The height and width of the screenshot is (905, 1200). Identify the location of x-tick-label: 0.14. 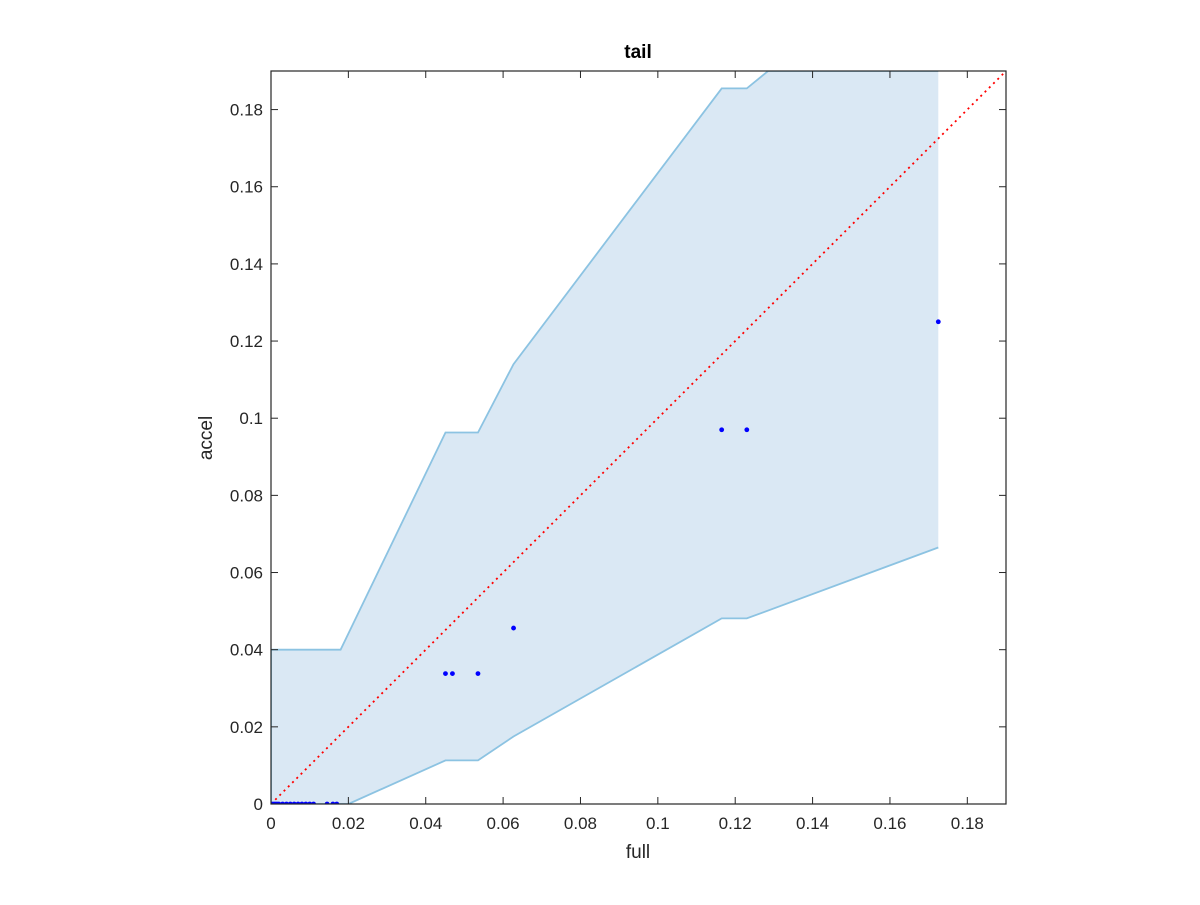
(812, 823).